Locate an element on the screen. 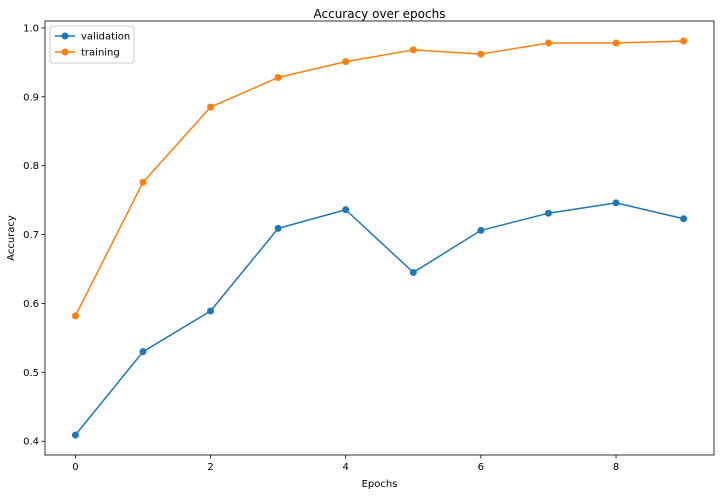  legend: validation training is located at coordinates (92, 44).